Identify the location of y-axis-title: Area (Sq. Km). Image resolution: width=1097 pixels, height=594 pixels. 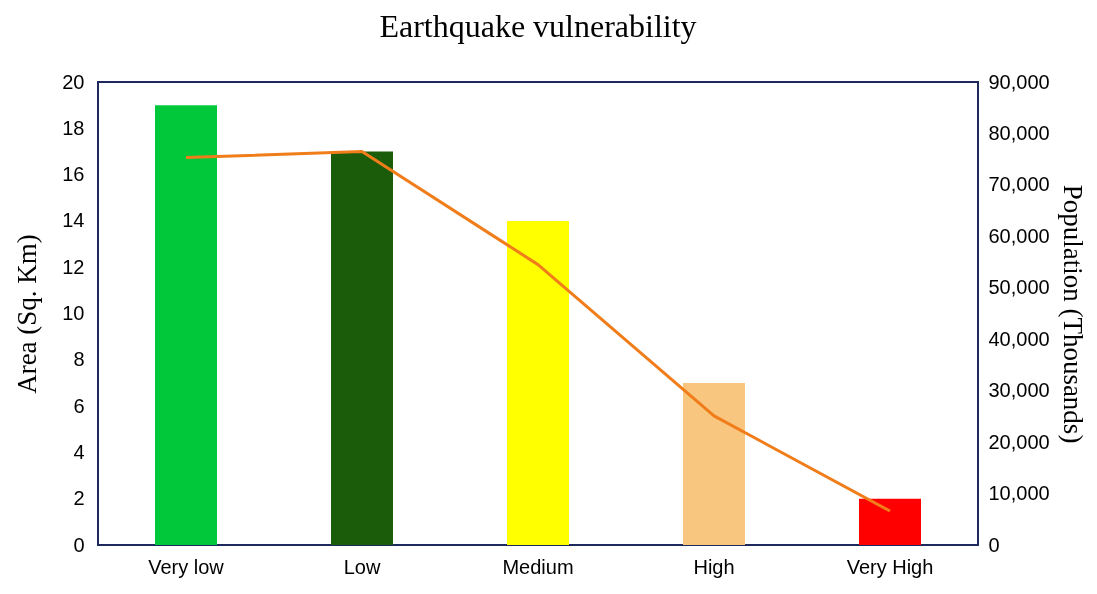
(27, 314).